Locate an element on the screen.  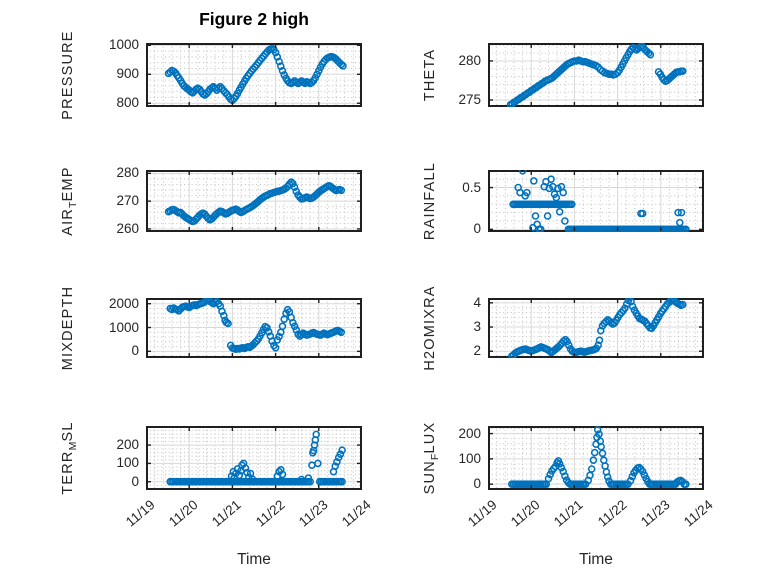
sun_flux-y-axis-label: SUNFLUX is located at coordinates (430, 458).